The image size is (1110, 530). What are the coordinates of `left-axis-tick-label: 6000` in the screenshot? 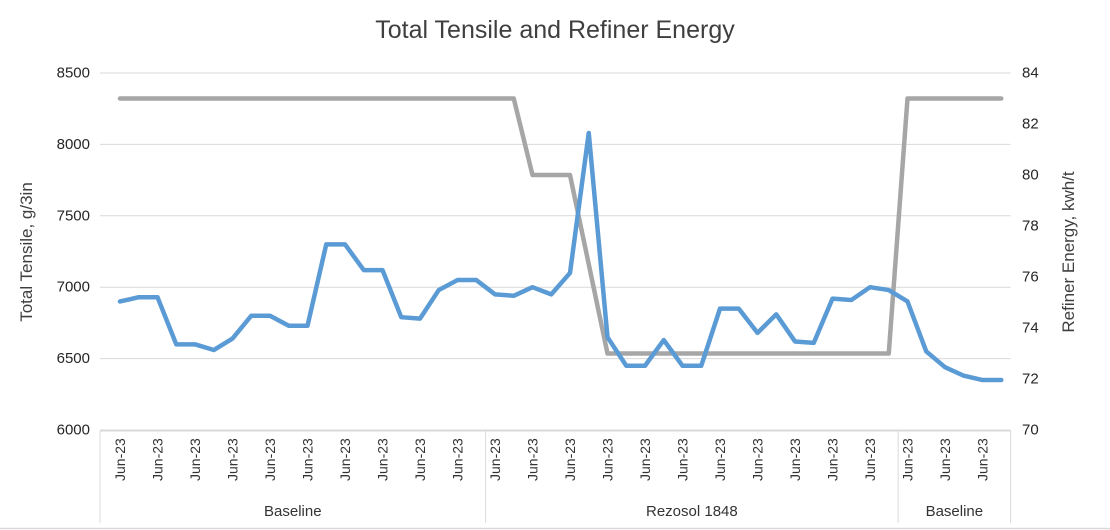 It's located at (73, 430).